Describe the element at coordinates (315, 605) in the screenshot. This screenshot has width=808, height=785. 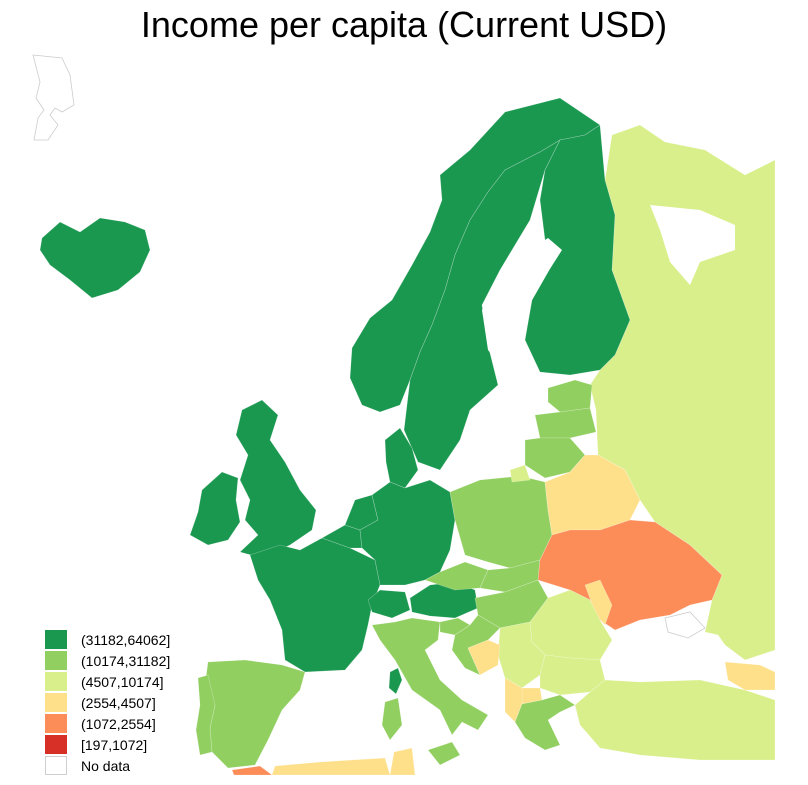
I see `region-france` at that location.